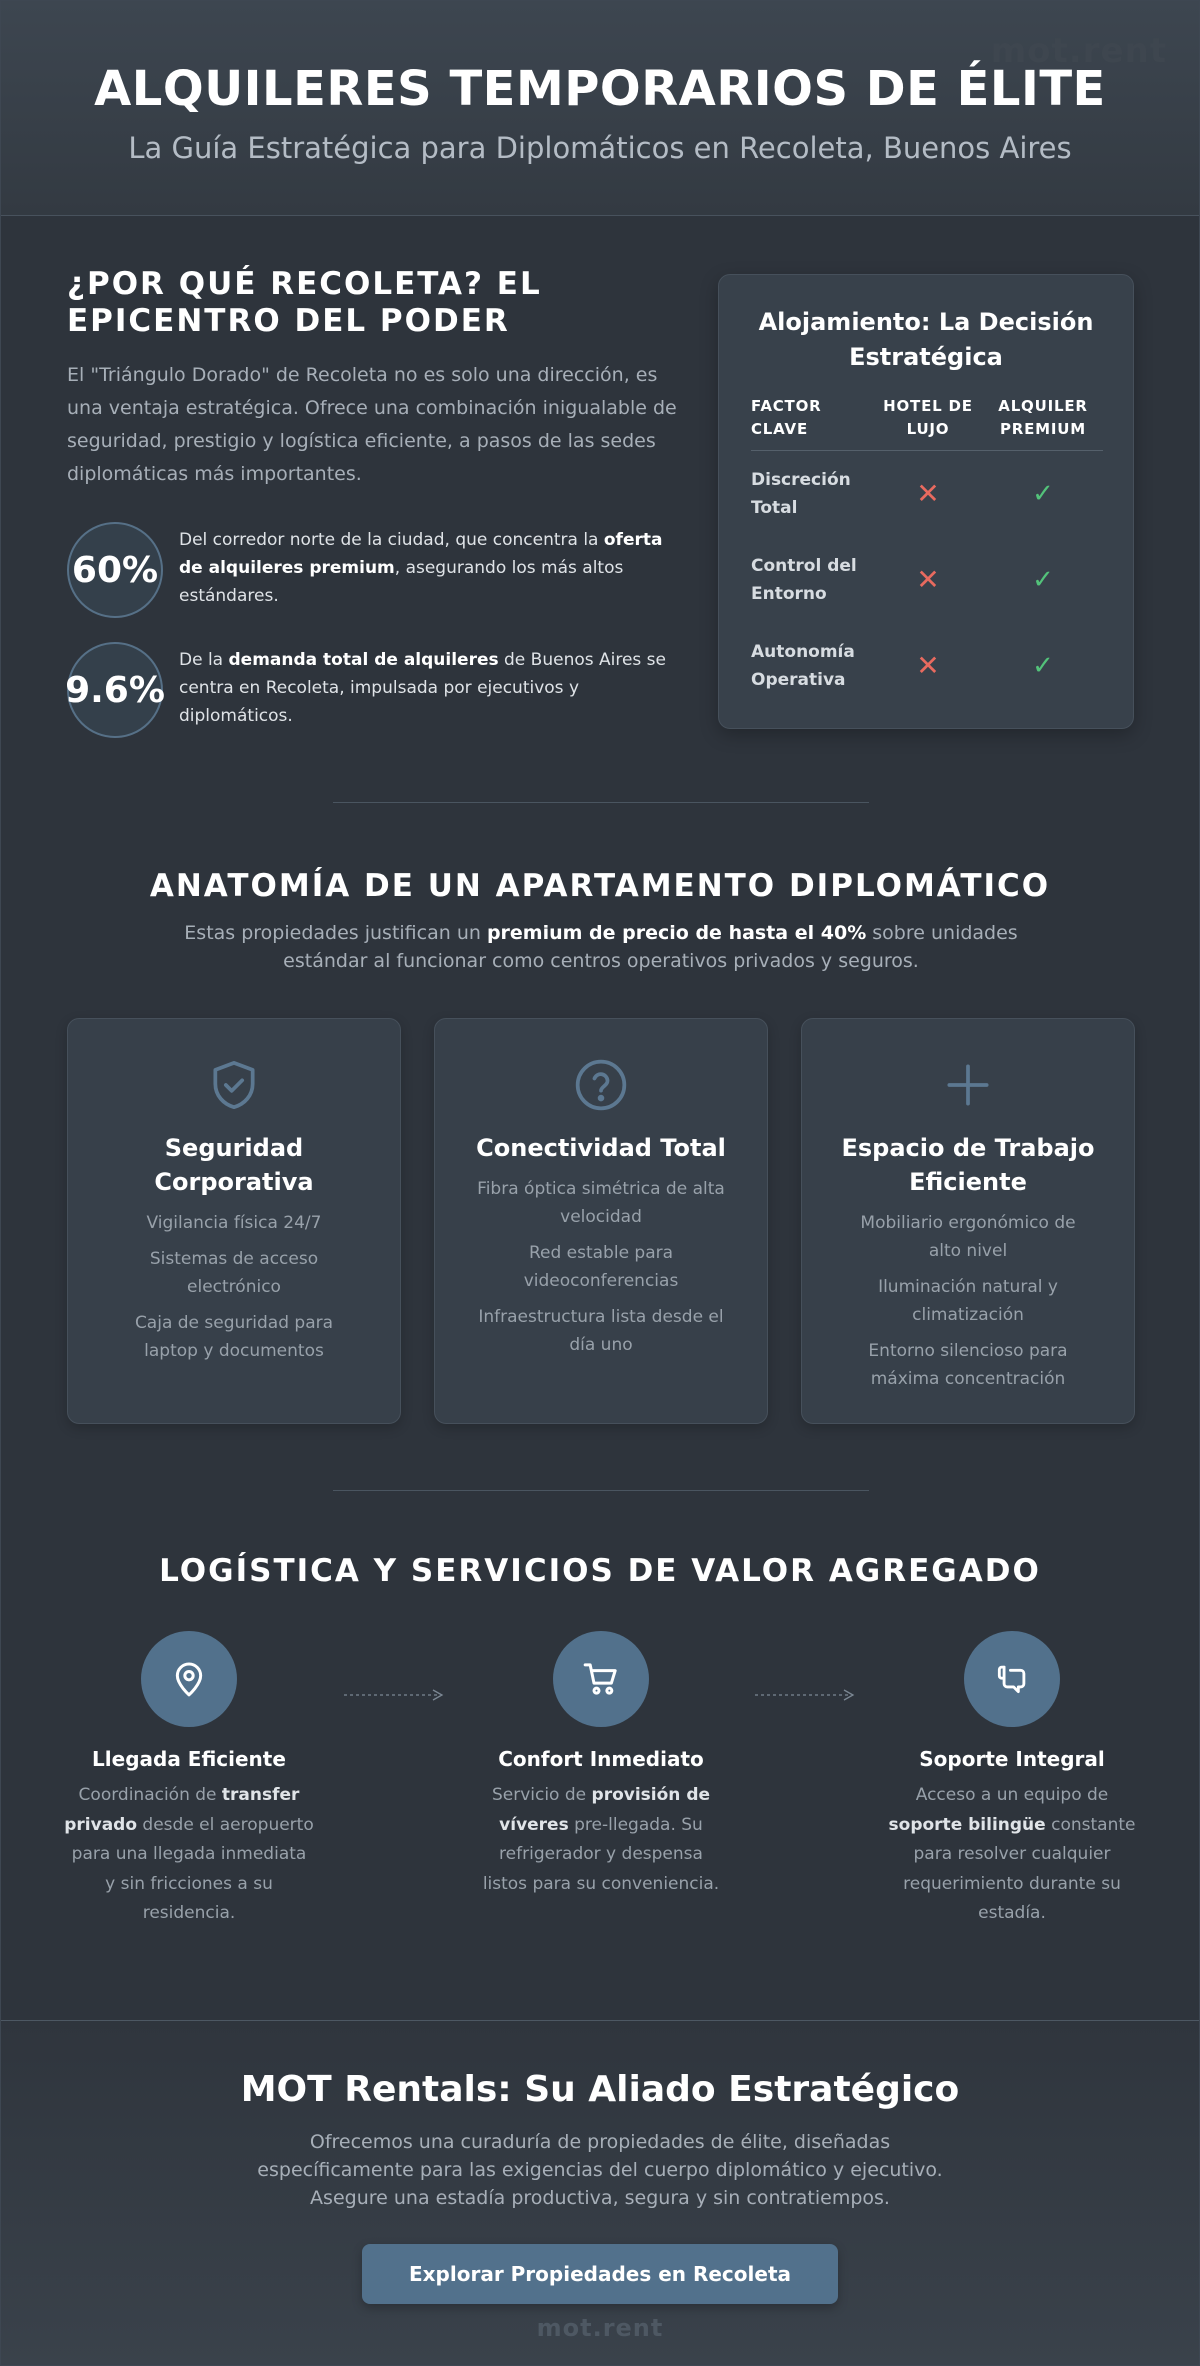 The height and width of the screenshot is (2366, 1200). What do you see at coordinates (601, 1203) in the screenshot?
I see `list-item: Fibra óptica simétrica de alta velocidad` at bounding box center [601, 1203].